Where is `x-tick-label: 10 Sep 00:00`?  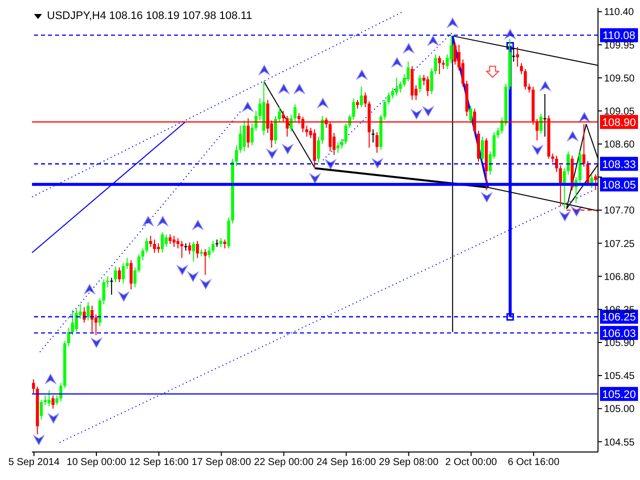
x-tick-label: 10 Sep 00:00 is located at coordinates (96, 462).